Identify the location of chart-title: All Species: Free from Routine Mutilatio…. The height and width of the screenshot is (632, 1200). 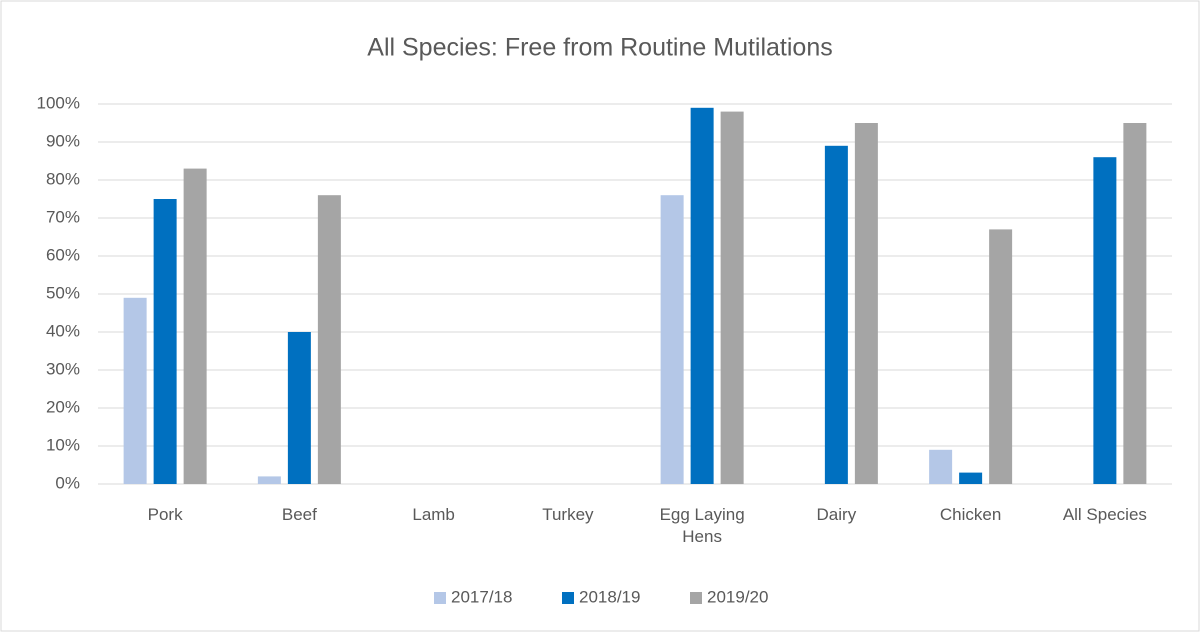
(599, 48).